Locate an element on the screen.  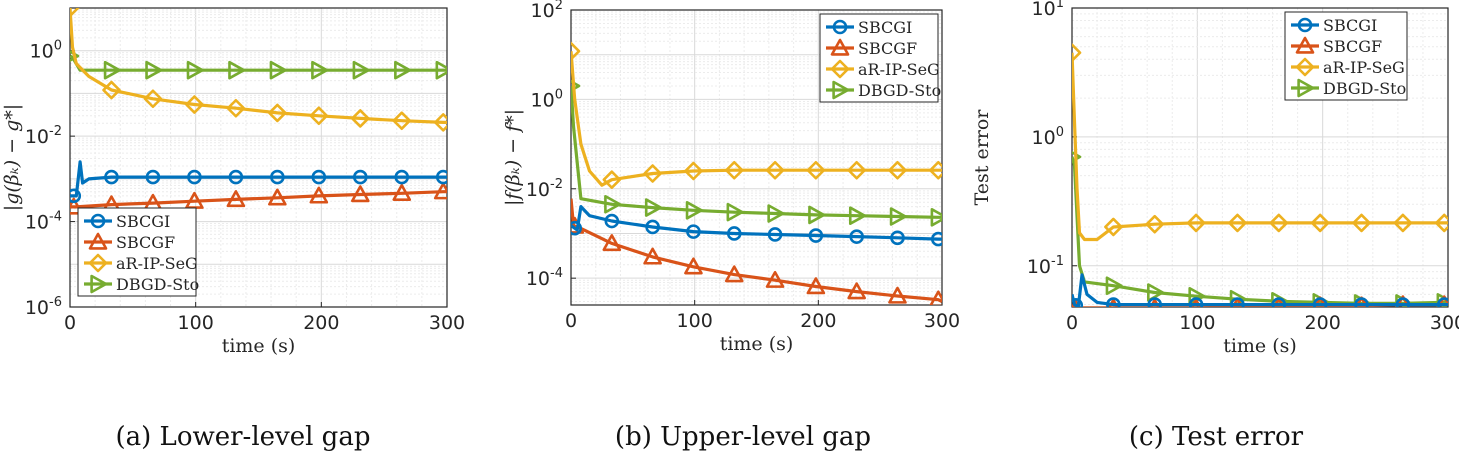
y-tick-label: 10⁰ is located at coordinates (547, 99).